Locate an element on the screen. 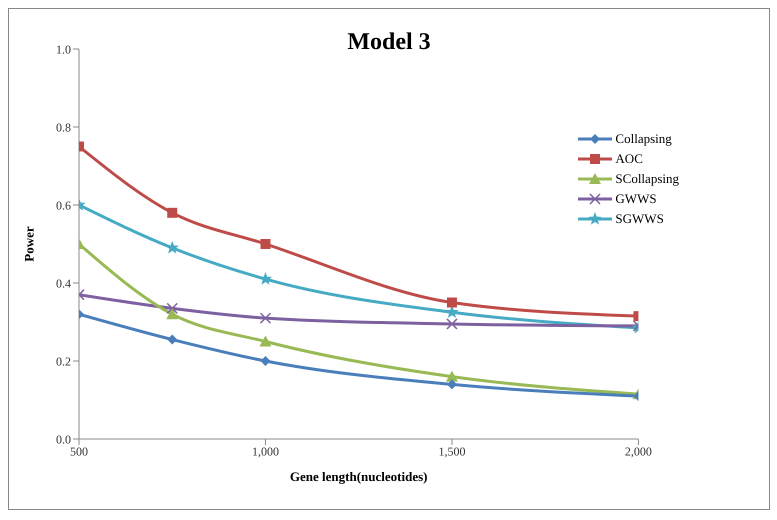 This screenshot has width=777, height=520. chart-title: Model 3 is located at coordinates (389, 42).